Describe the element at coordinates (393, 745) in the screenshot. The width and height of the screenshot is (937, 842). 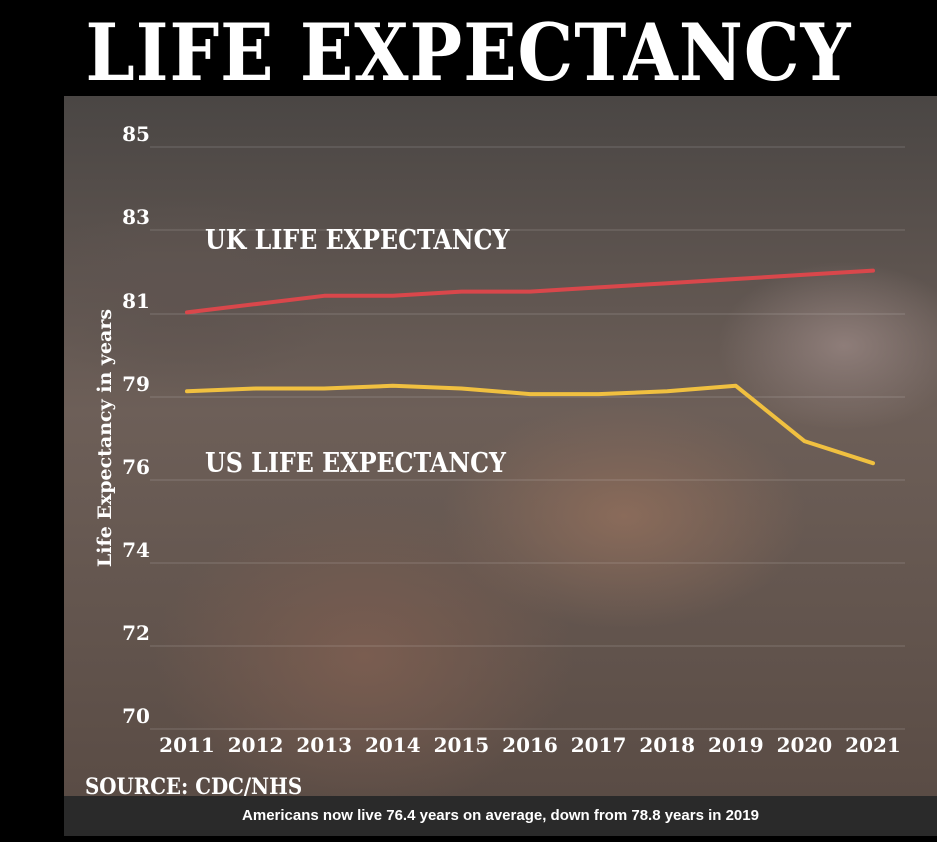
I see `x-tick-label: 2014` at that location.